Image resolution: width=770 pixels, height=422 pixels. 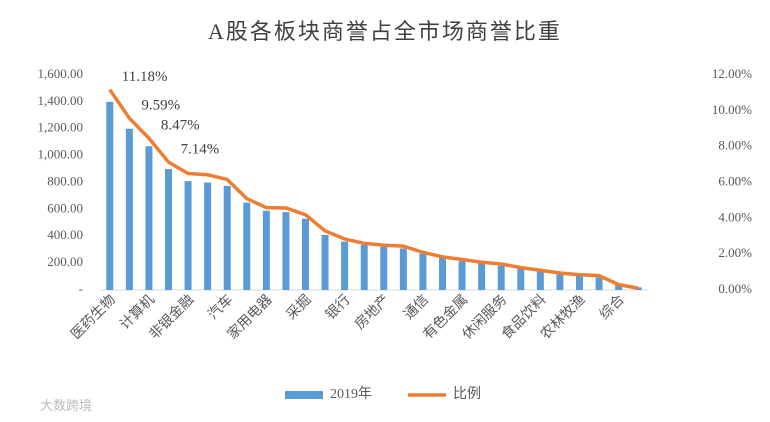 I want to click on x-tick-label: 综合, so click(x=612, y=307).